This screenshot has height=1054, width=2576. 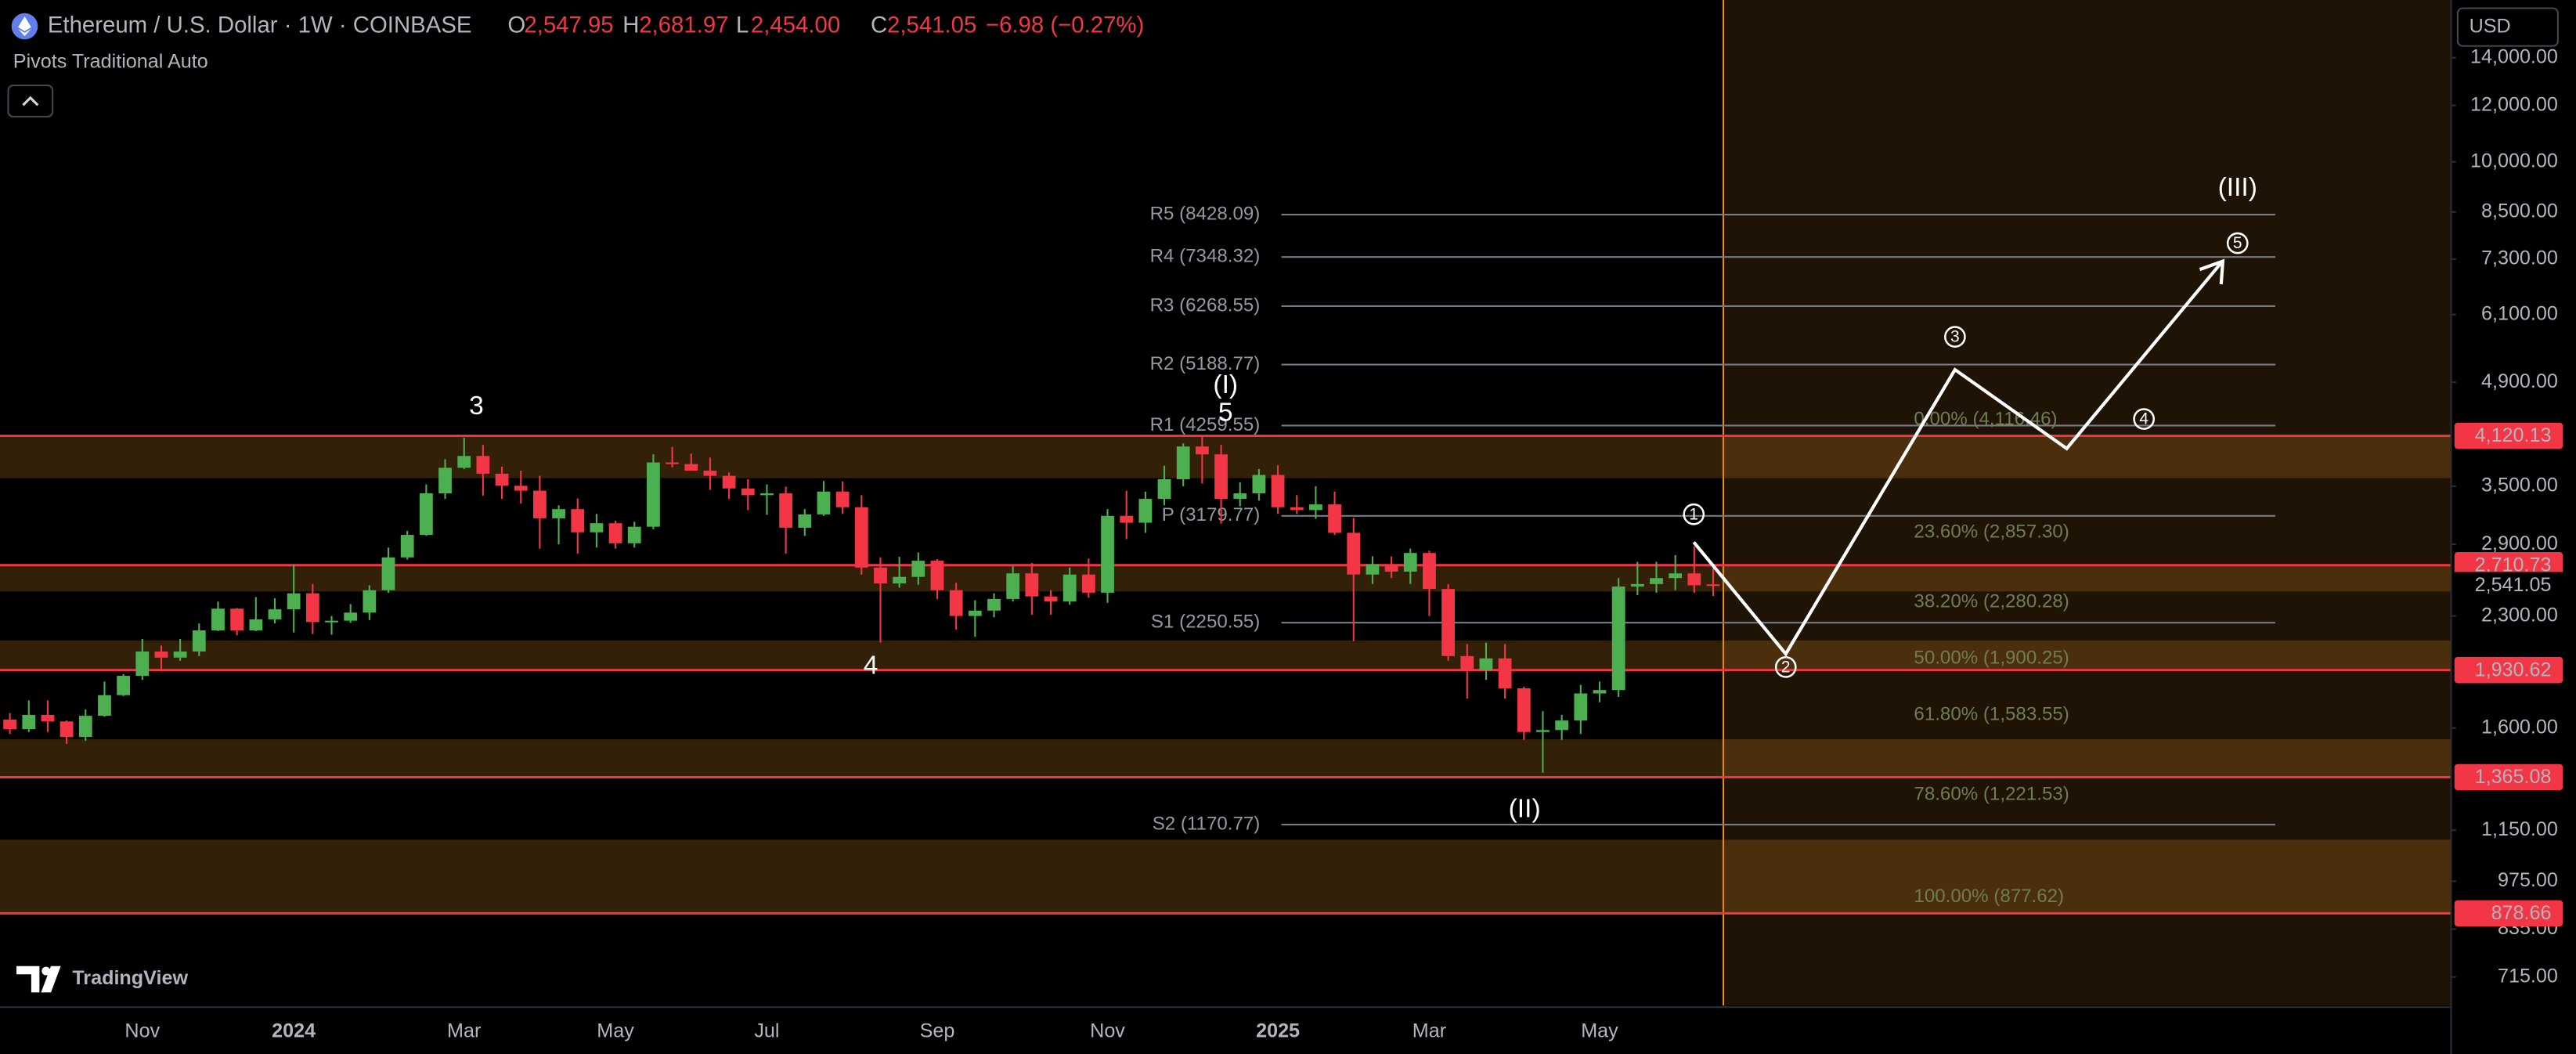 I want to click on ohlc-value: 2,681.97, so click(x=683, y=25).